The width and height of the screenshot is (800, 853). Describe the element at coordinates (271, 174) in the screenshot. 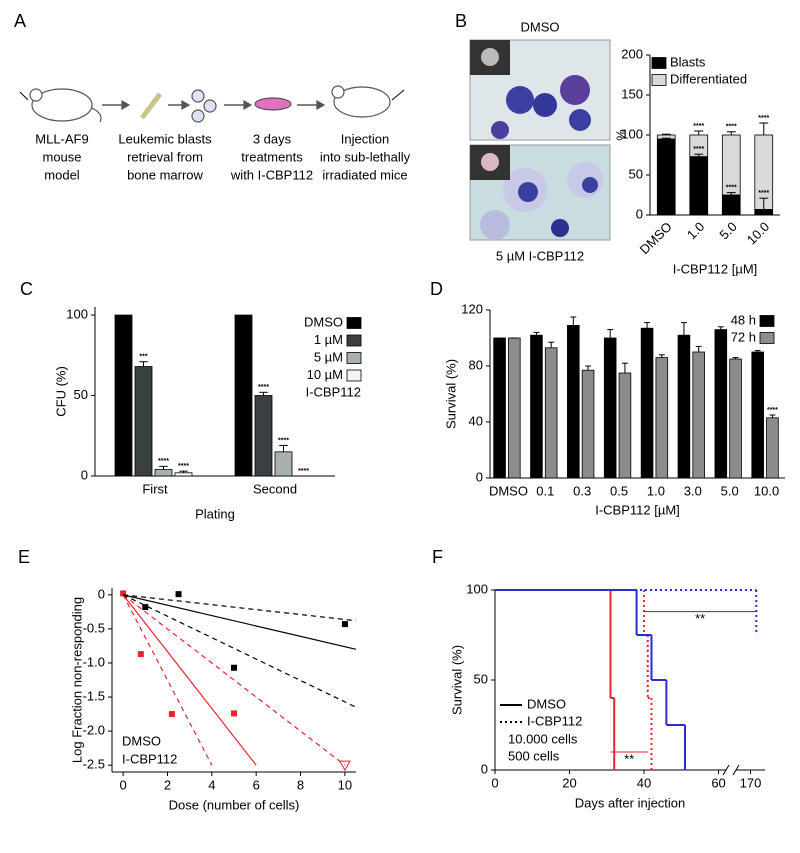

I see `step-label: with I-CBP112` at that location.